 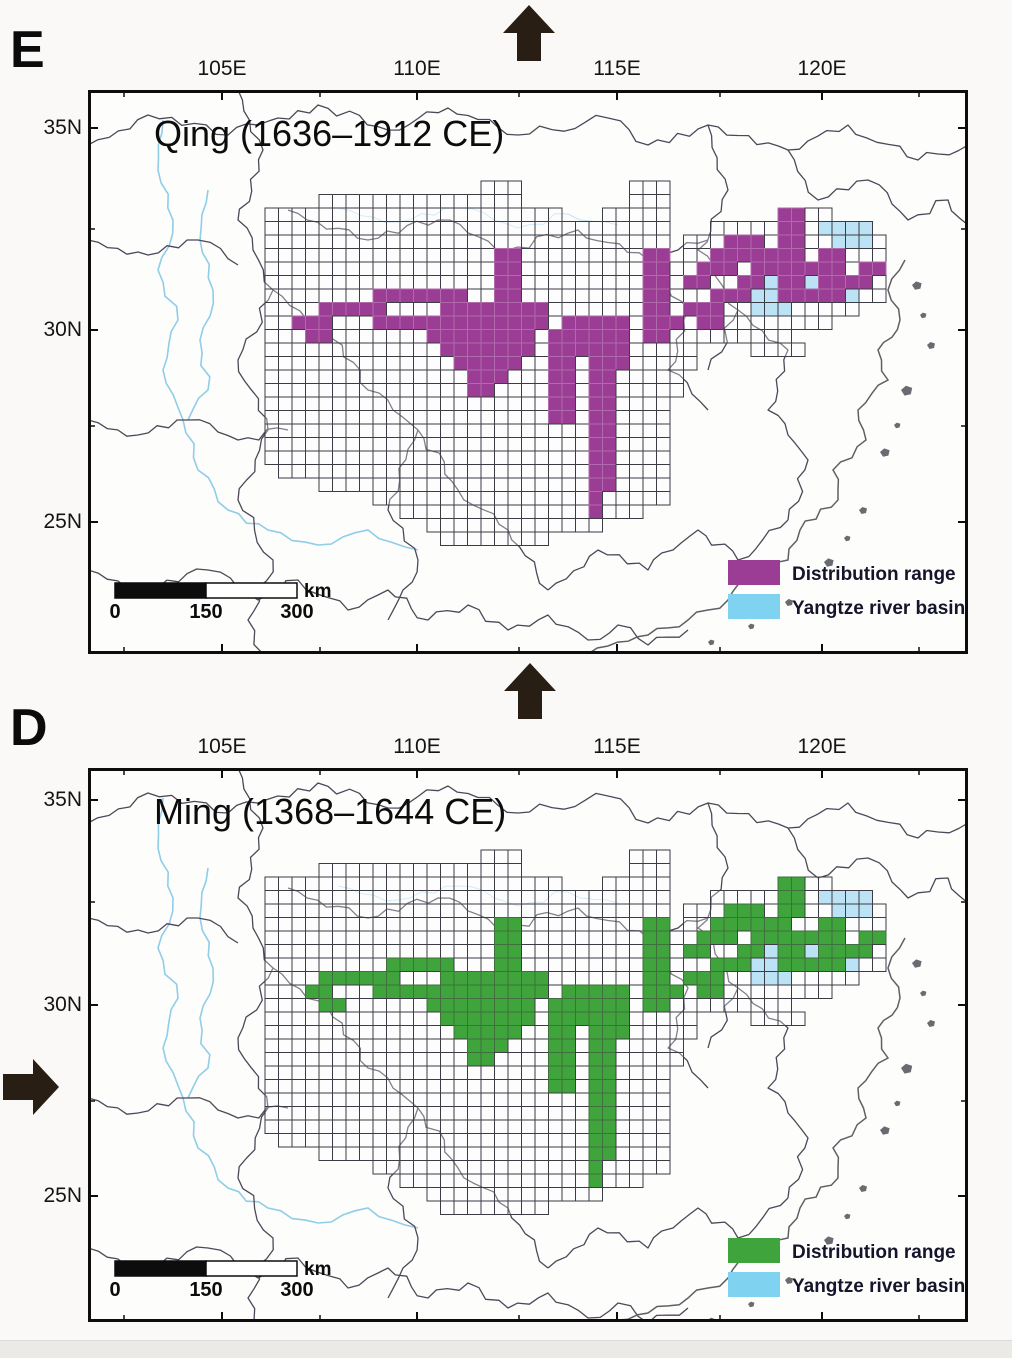 What do you see at coordinates (201, 983) in the screenshot?
I see `river-line` at bounding box center [201, 983].